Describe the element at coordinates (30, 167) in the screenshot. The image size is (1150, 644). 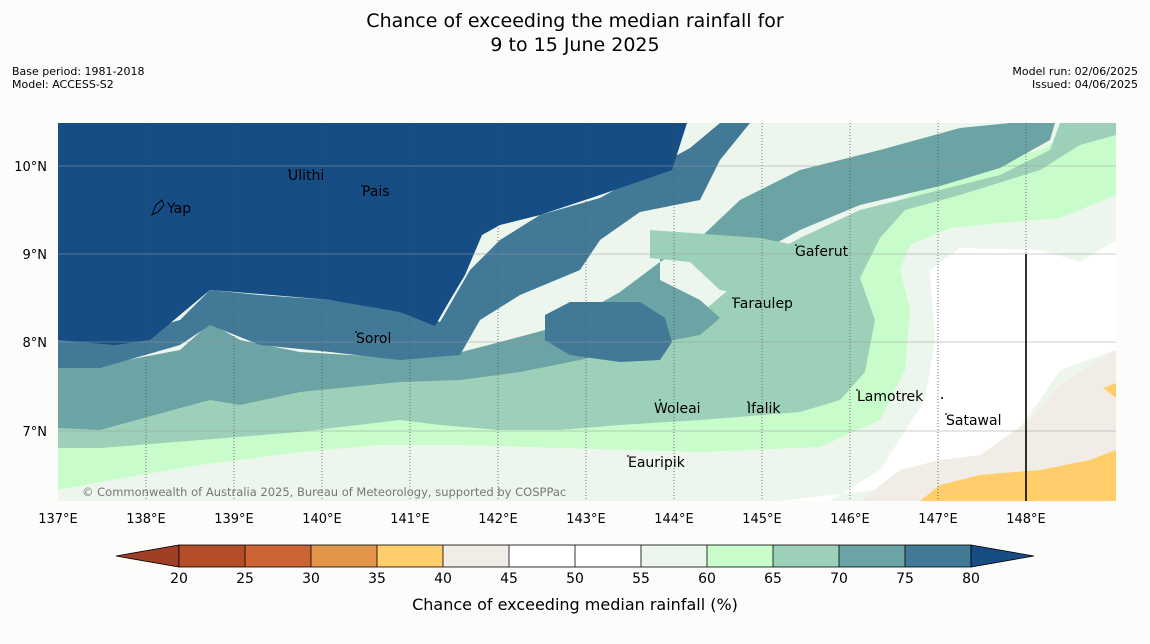
I see `lat-tick: 10°N` at that location.